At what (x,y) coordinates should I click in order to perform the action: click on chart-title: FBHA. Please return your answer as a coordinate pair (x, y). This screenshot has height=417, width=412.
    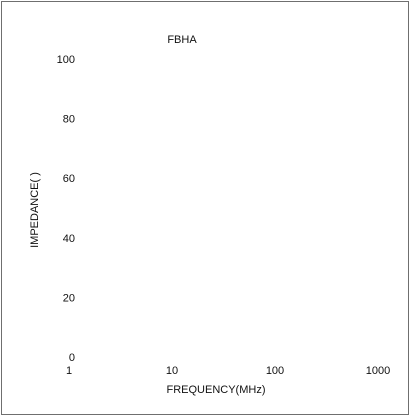
    Looking at the image, I should click on (182, 40).